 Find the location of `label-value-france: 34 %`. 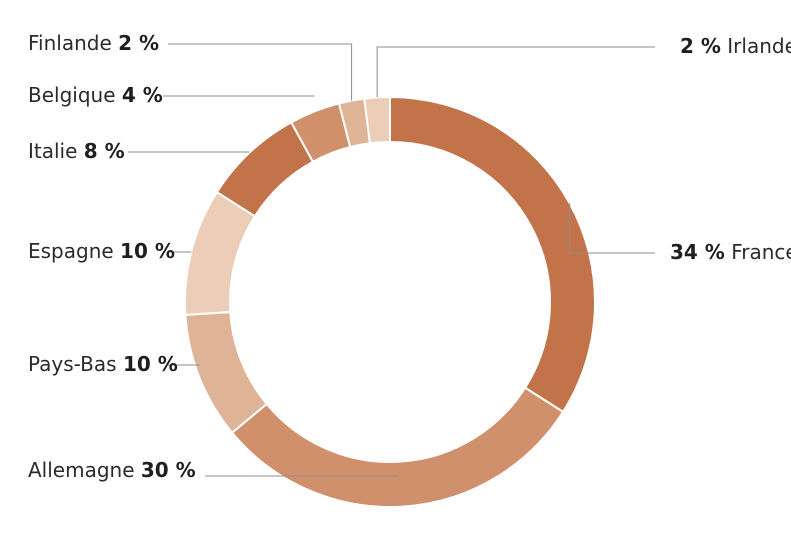

label-value-france: 34 % is located at coordinates (697, 252).